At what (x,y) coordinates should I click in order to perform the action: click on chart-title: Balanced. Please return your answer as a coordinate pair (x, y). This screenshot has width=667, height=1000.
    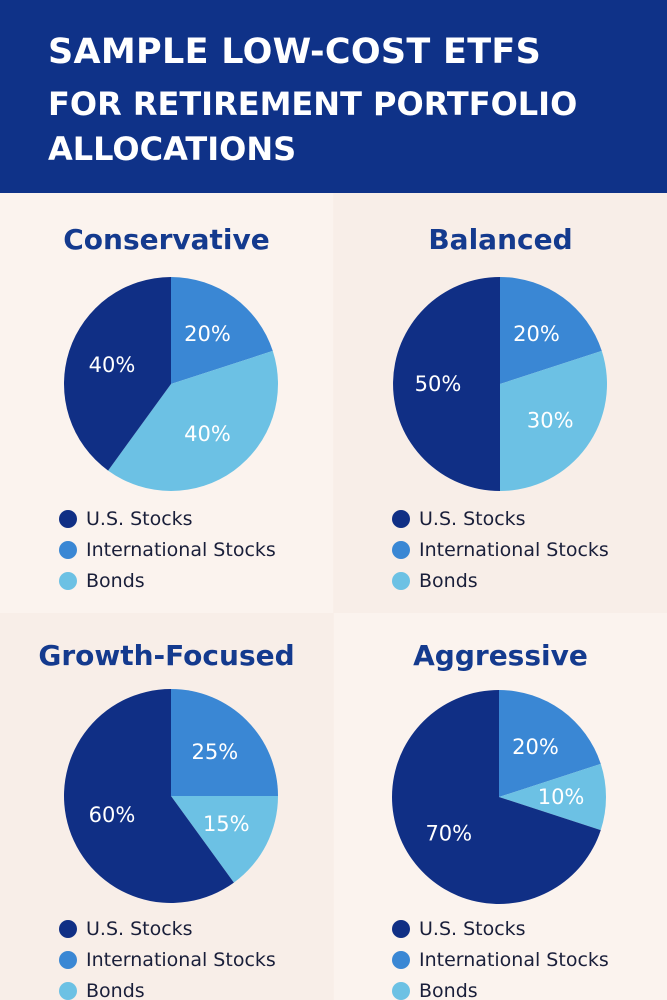
    Looking at the image, I should click on (500, 239).